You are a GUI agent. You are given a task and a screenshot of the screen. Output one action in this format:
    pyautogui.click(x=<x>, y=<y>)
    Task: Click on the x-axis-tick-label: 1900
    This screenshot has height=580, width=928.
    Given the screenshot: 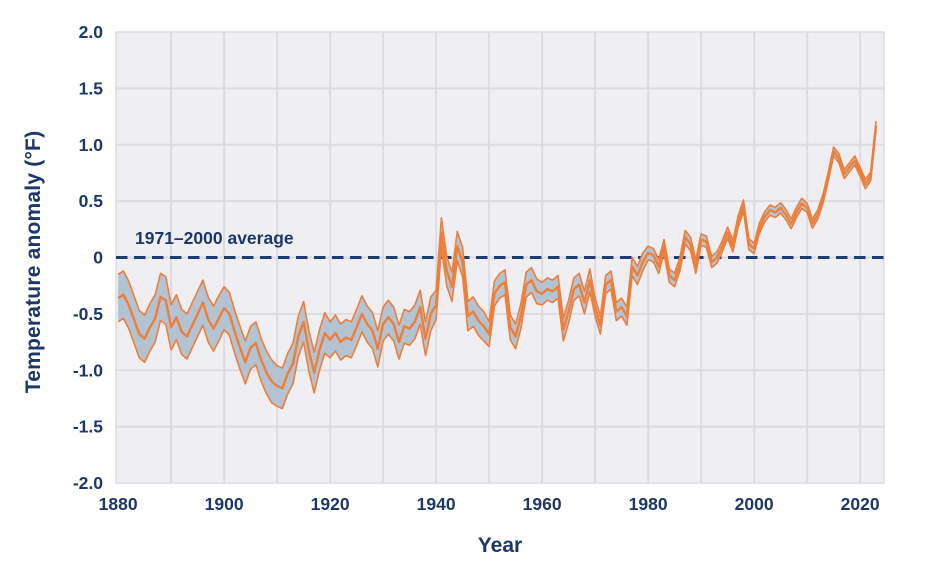 What is the action you would take?
    pyautogui.click(x=224, y=504)
    